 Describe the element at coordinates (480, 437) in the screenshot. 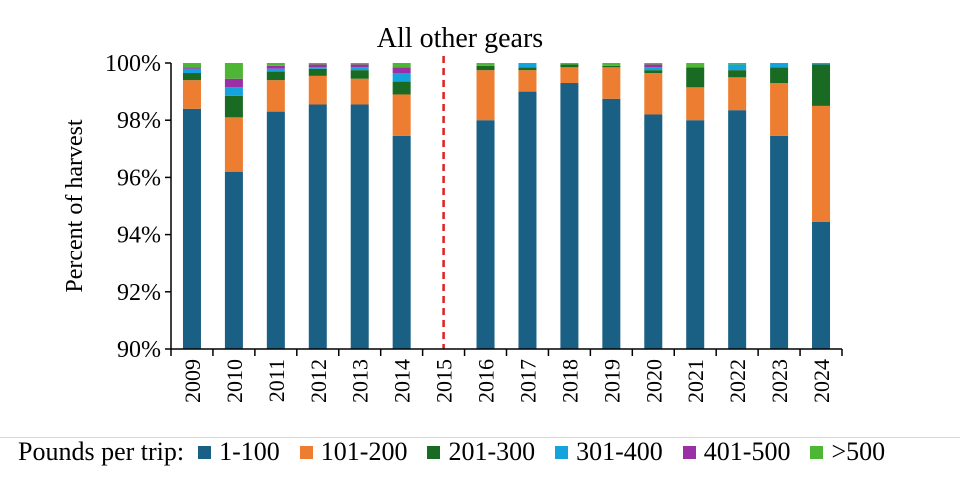

I see `legend-divider` at that location.